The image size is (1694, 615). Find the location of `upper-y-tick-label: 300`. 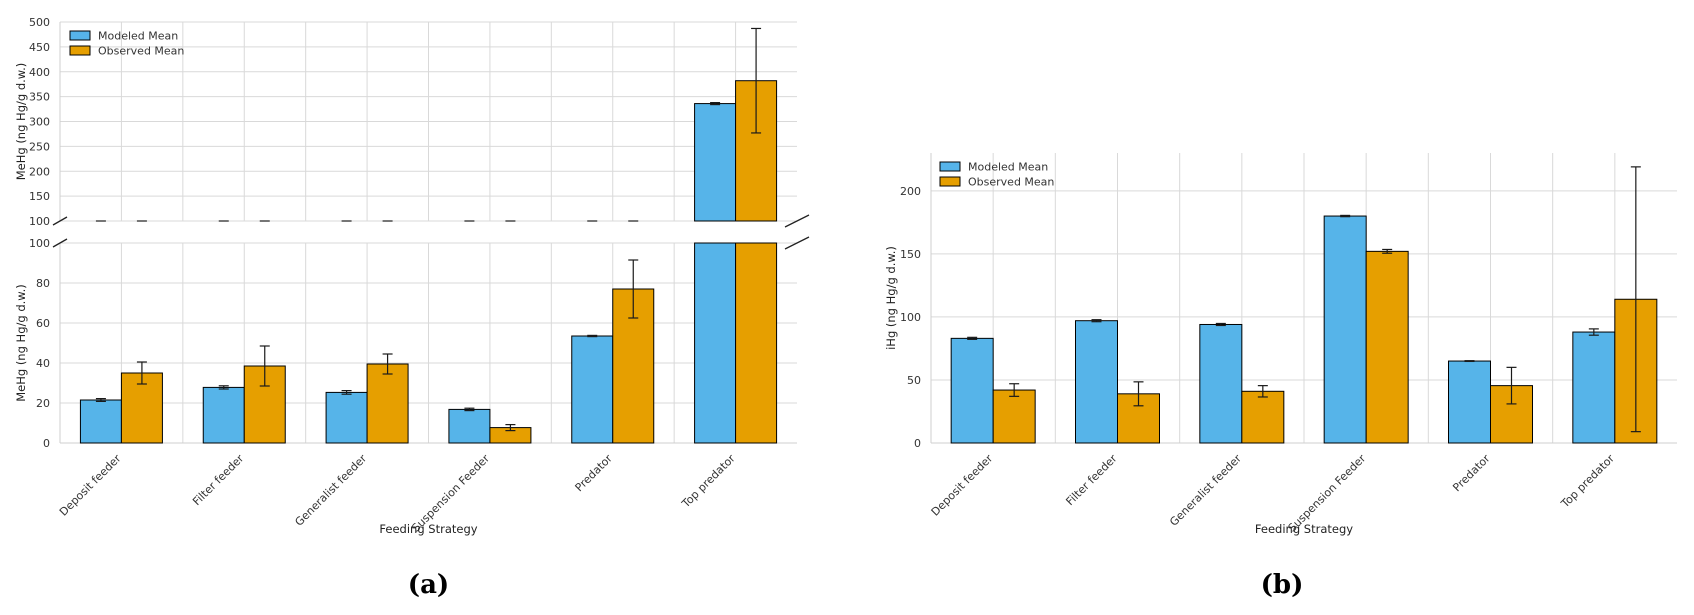

upper-y-tick-label: 300 is located at coordinates (39, 122).